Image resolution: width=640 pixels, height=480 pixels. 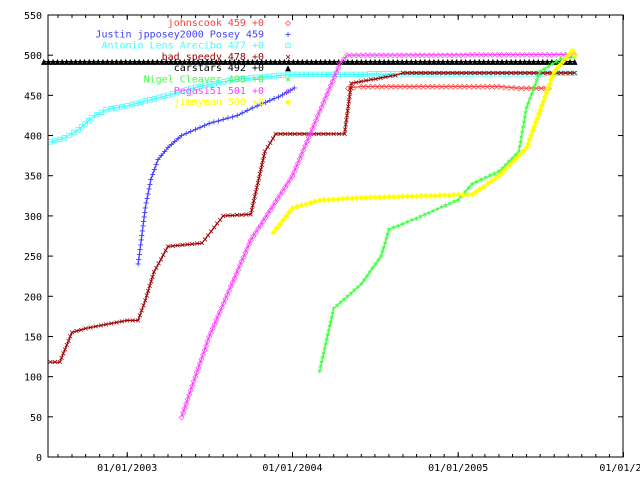 I want to click on x-tick-label: 01/01/2003, so click(x=127, y=468).